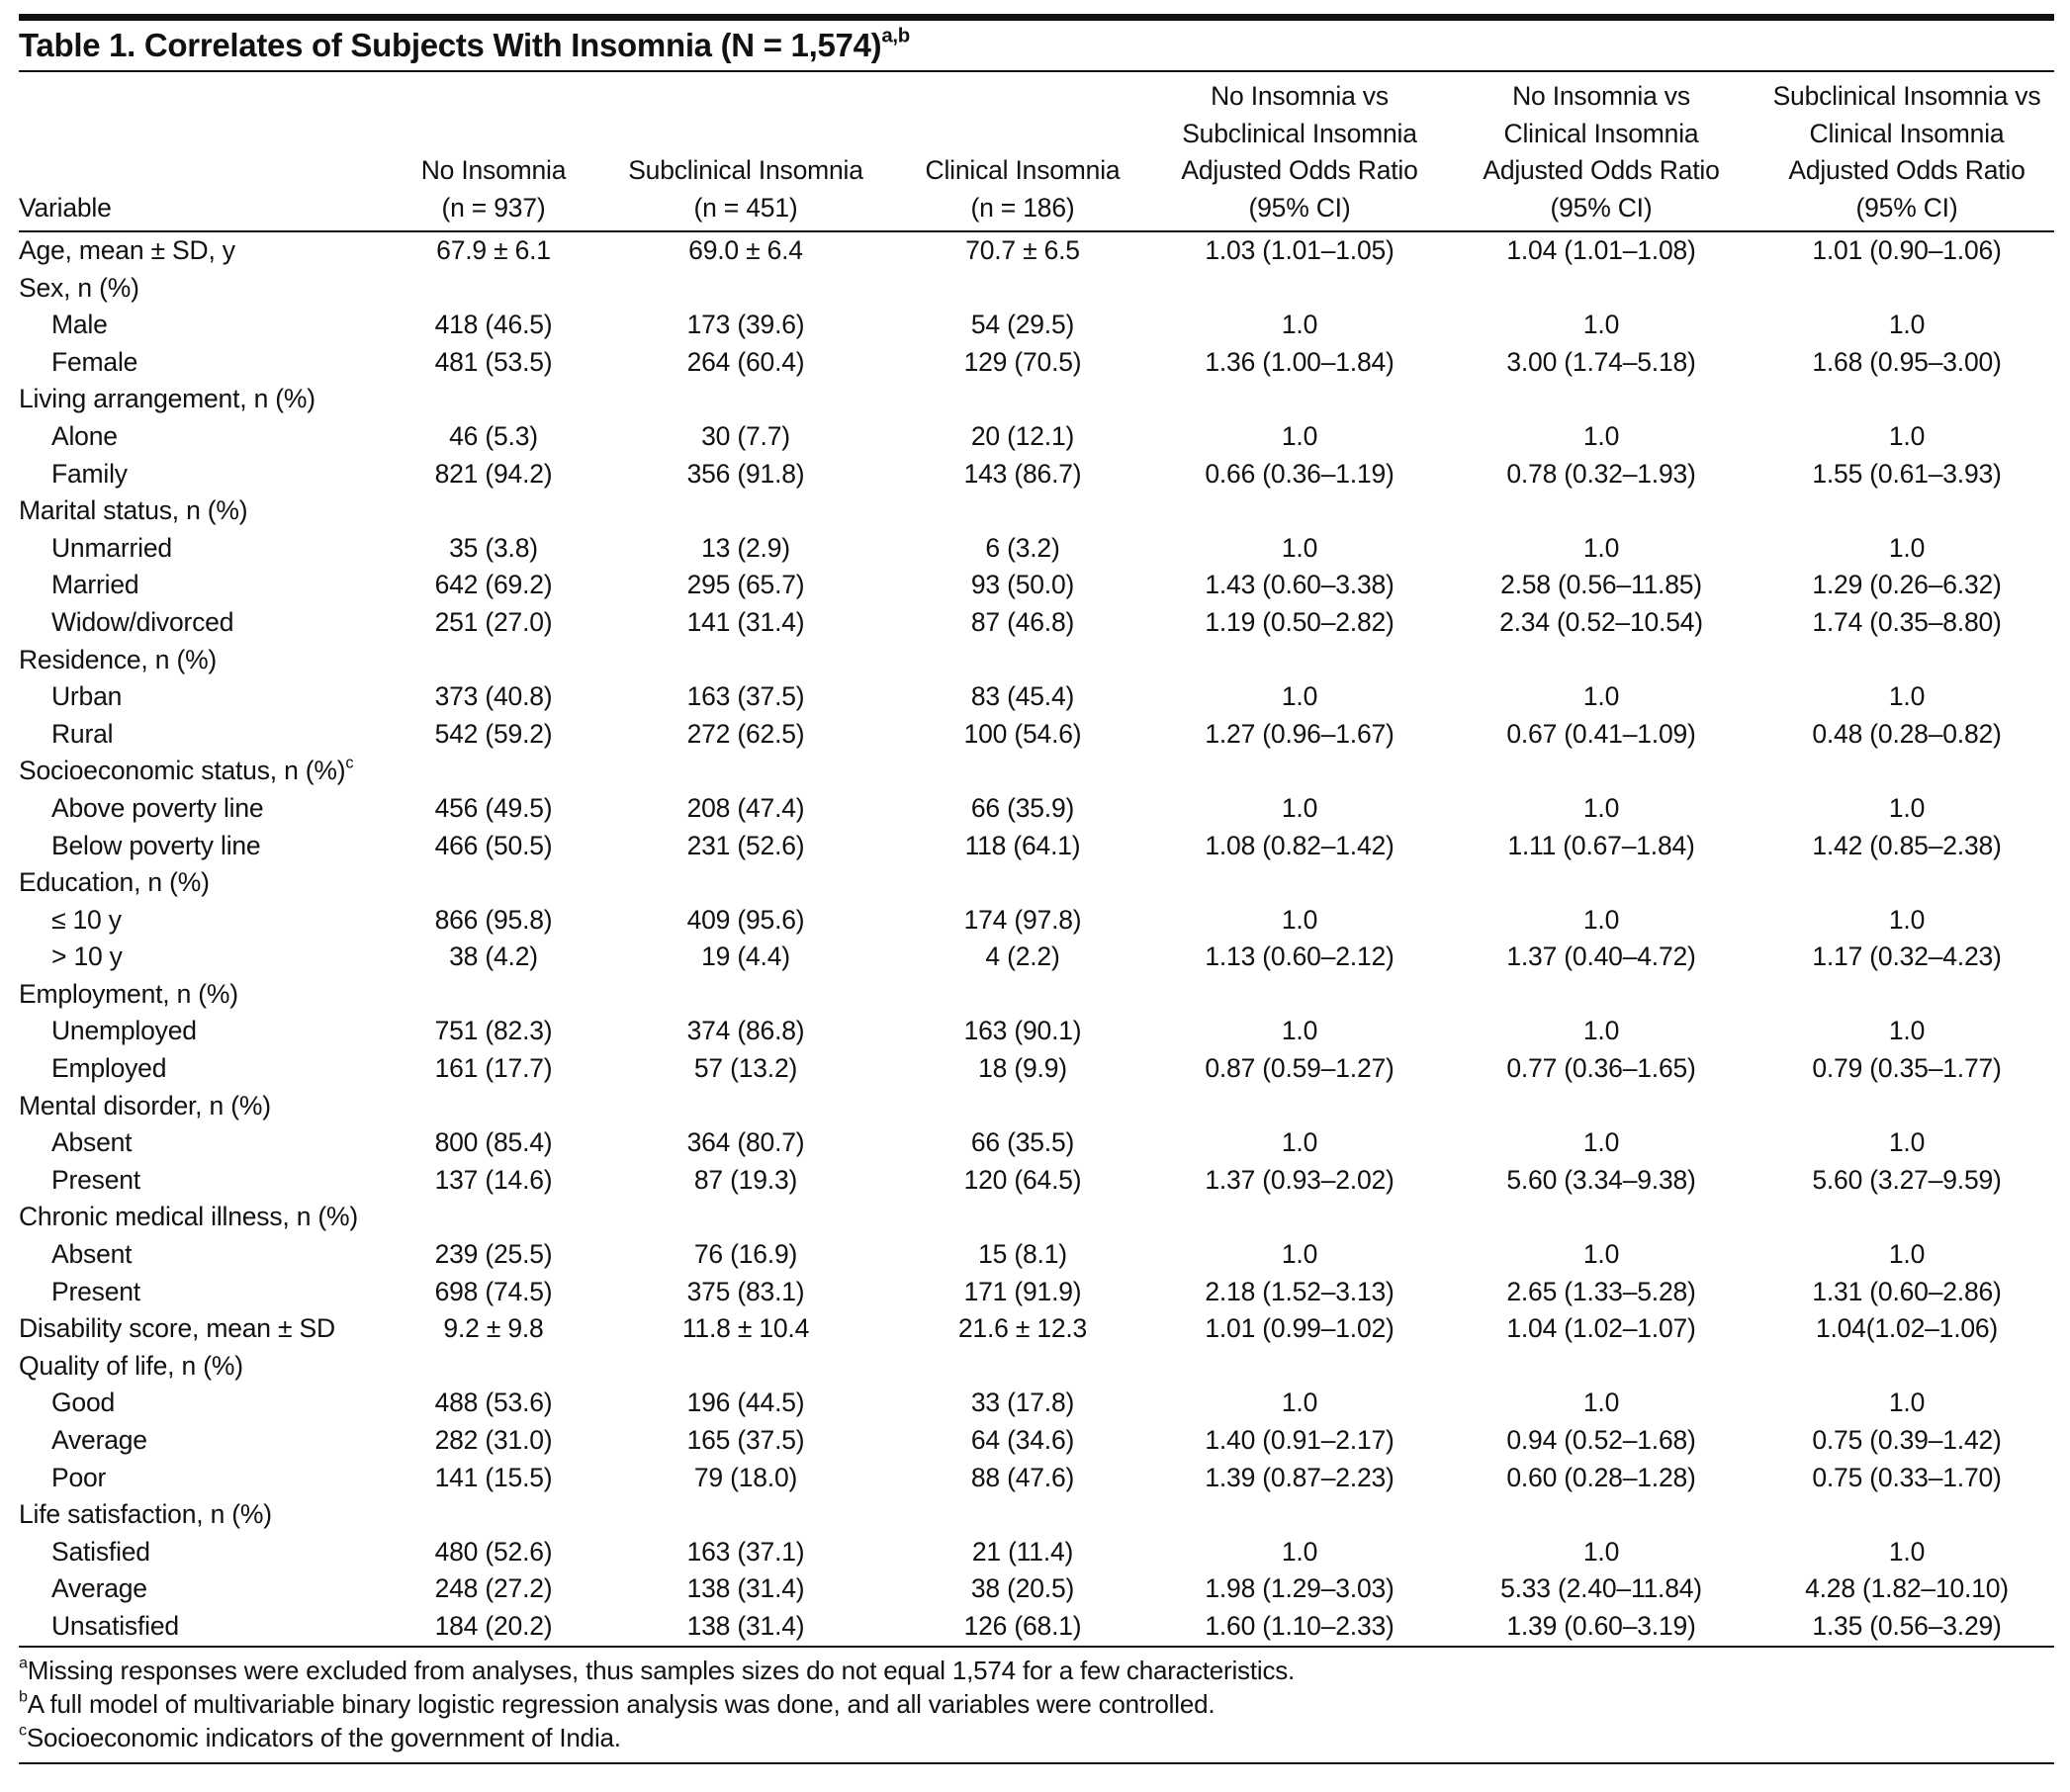 This screenshot has height=1792, width=2070. Describe the element at coordinates (745, 1179) in the screenshot. I see `value: 87 (19.3)` at that location.